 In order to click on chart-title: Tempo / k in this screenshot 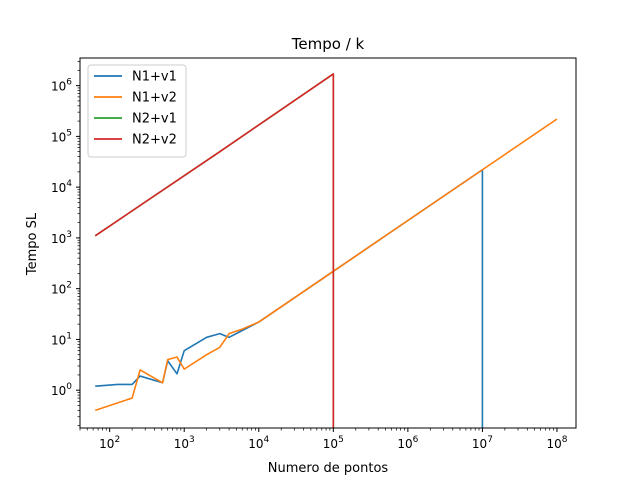, I will do `click(328, 44)`.